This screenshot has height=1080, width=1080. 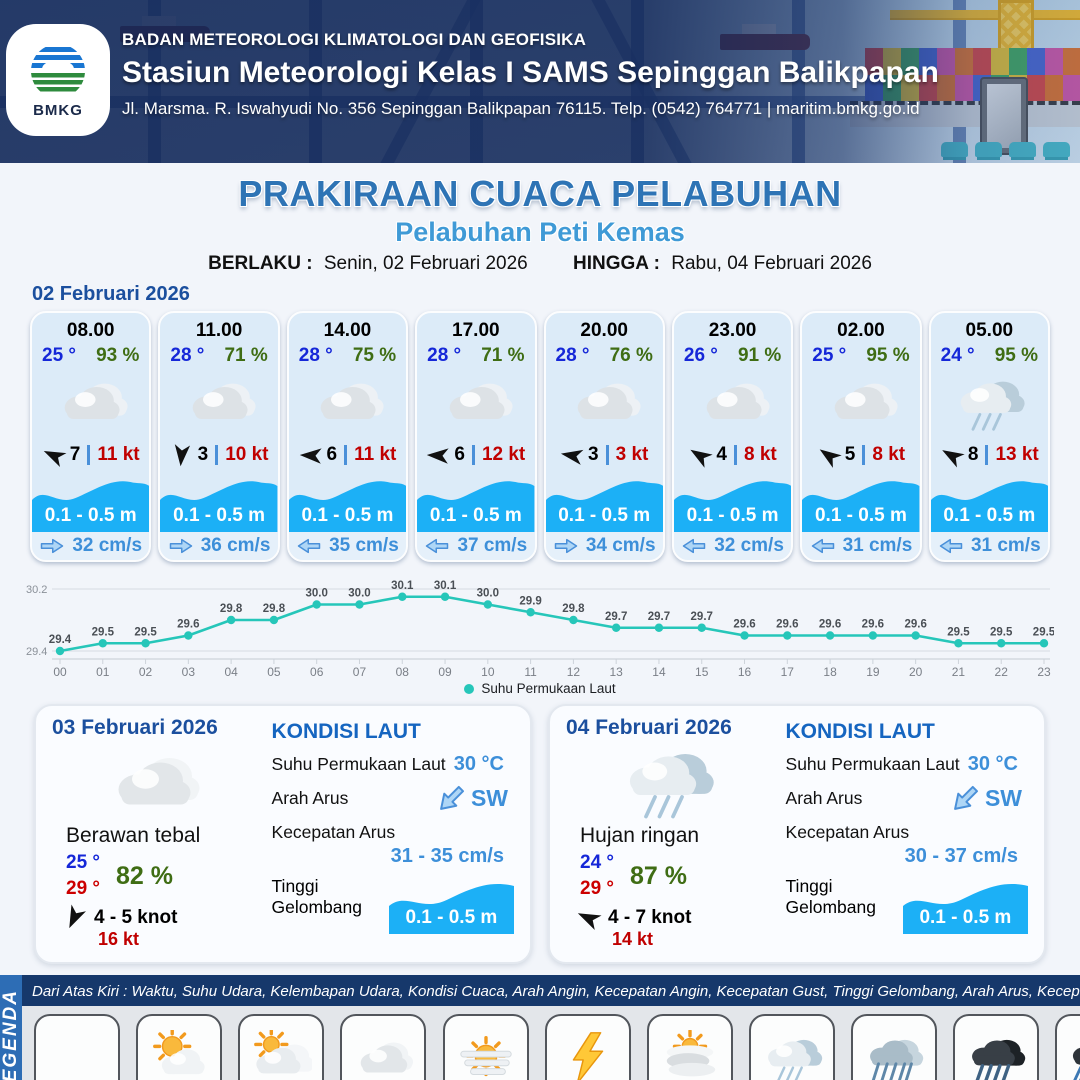 I want to click on wind-gust: 3 kt, so click(x=632, y=454).